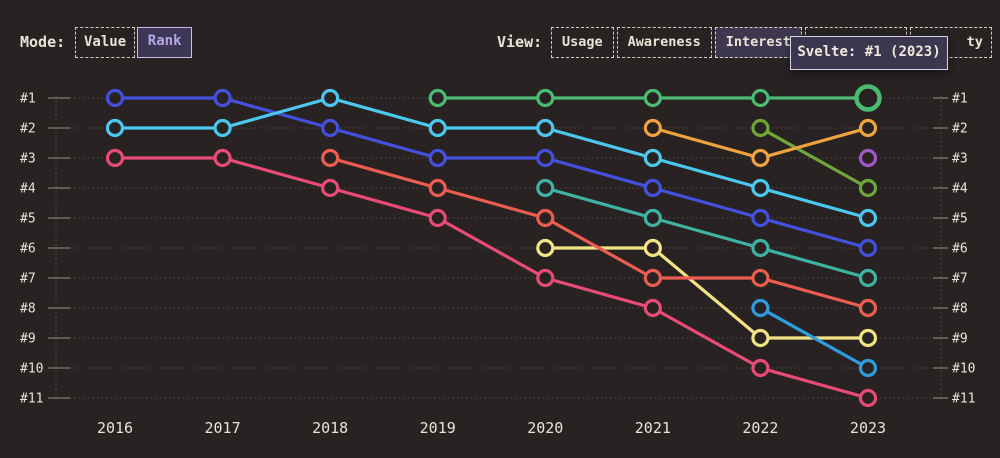 The height and width of the screenshot is (458, 1000). What do you see at coordinates (664, 42) in the screenshot?
I see `tab-awareness: Awareness` at bounding box center [664, 42].